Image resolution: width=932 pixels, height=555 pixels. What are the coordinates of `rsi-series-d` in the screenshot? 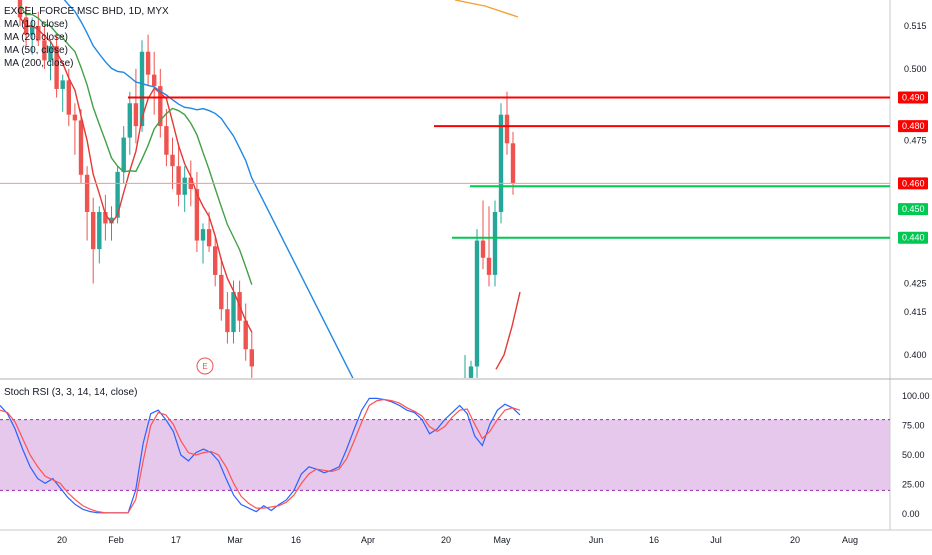 It's located at (260, 456).